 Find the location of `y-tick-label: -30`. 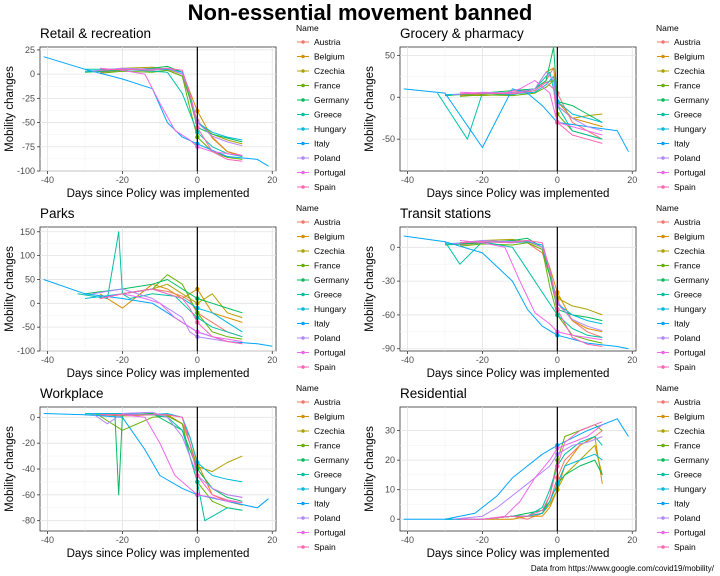

y-tick-label: -30 is located at coordinates (388, 281).